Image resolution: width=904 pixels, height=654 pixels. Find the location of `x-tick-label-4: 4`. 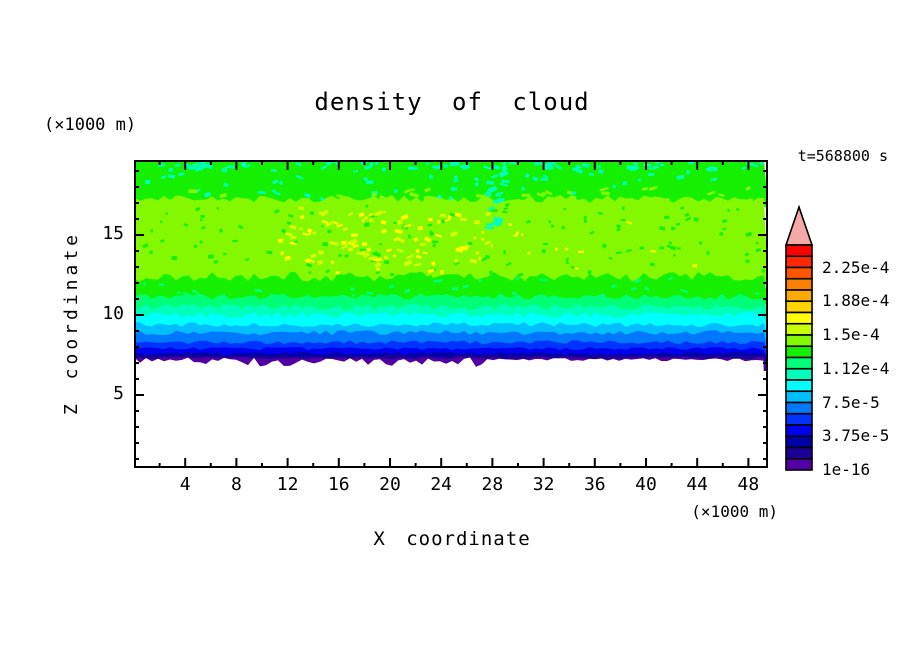

x-tick-label-4: 4 is located at coordinates (185, 484).